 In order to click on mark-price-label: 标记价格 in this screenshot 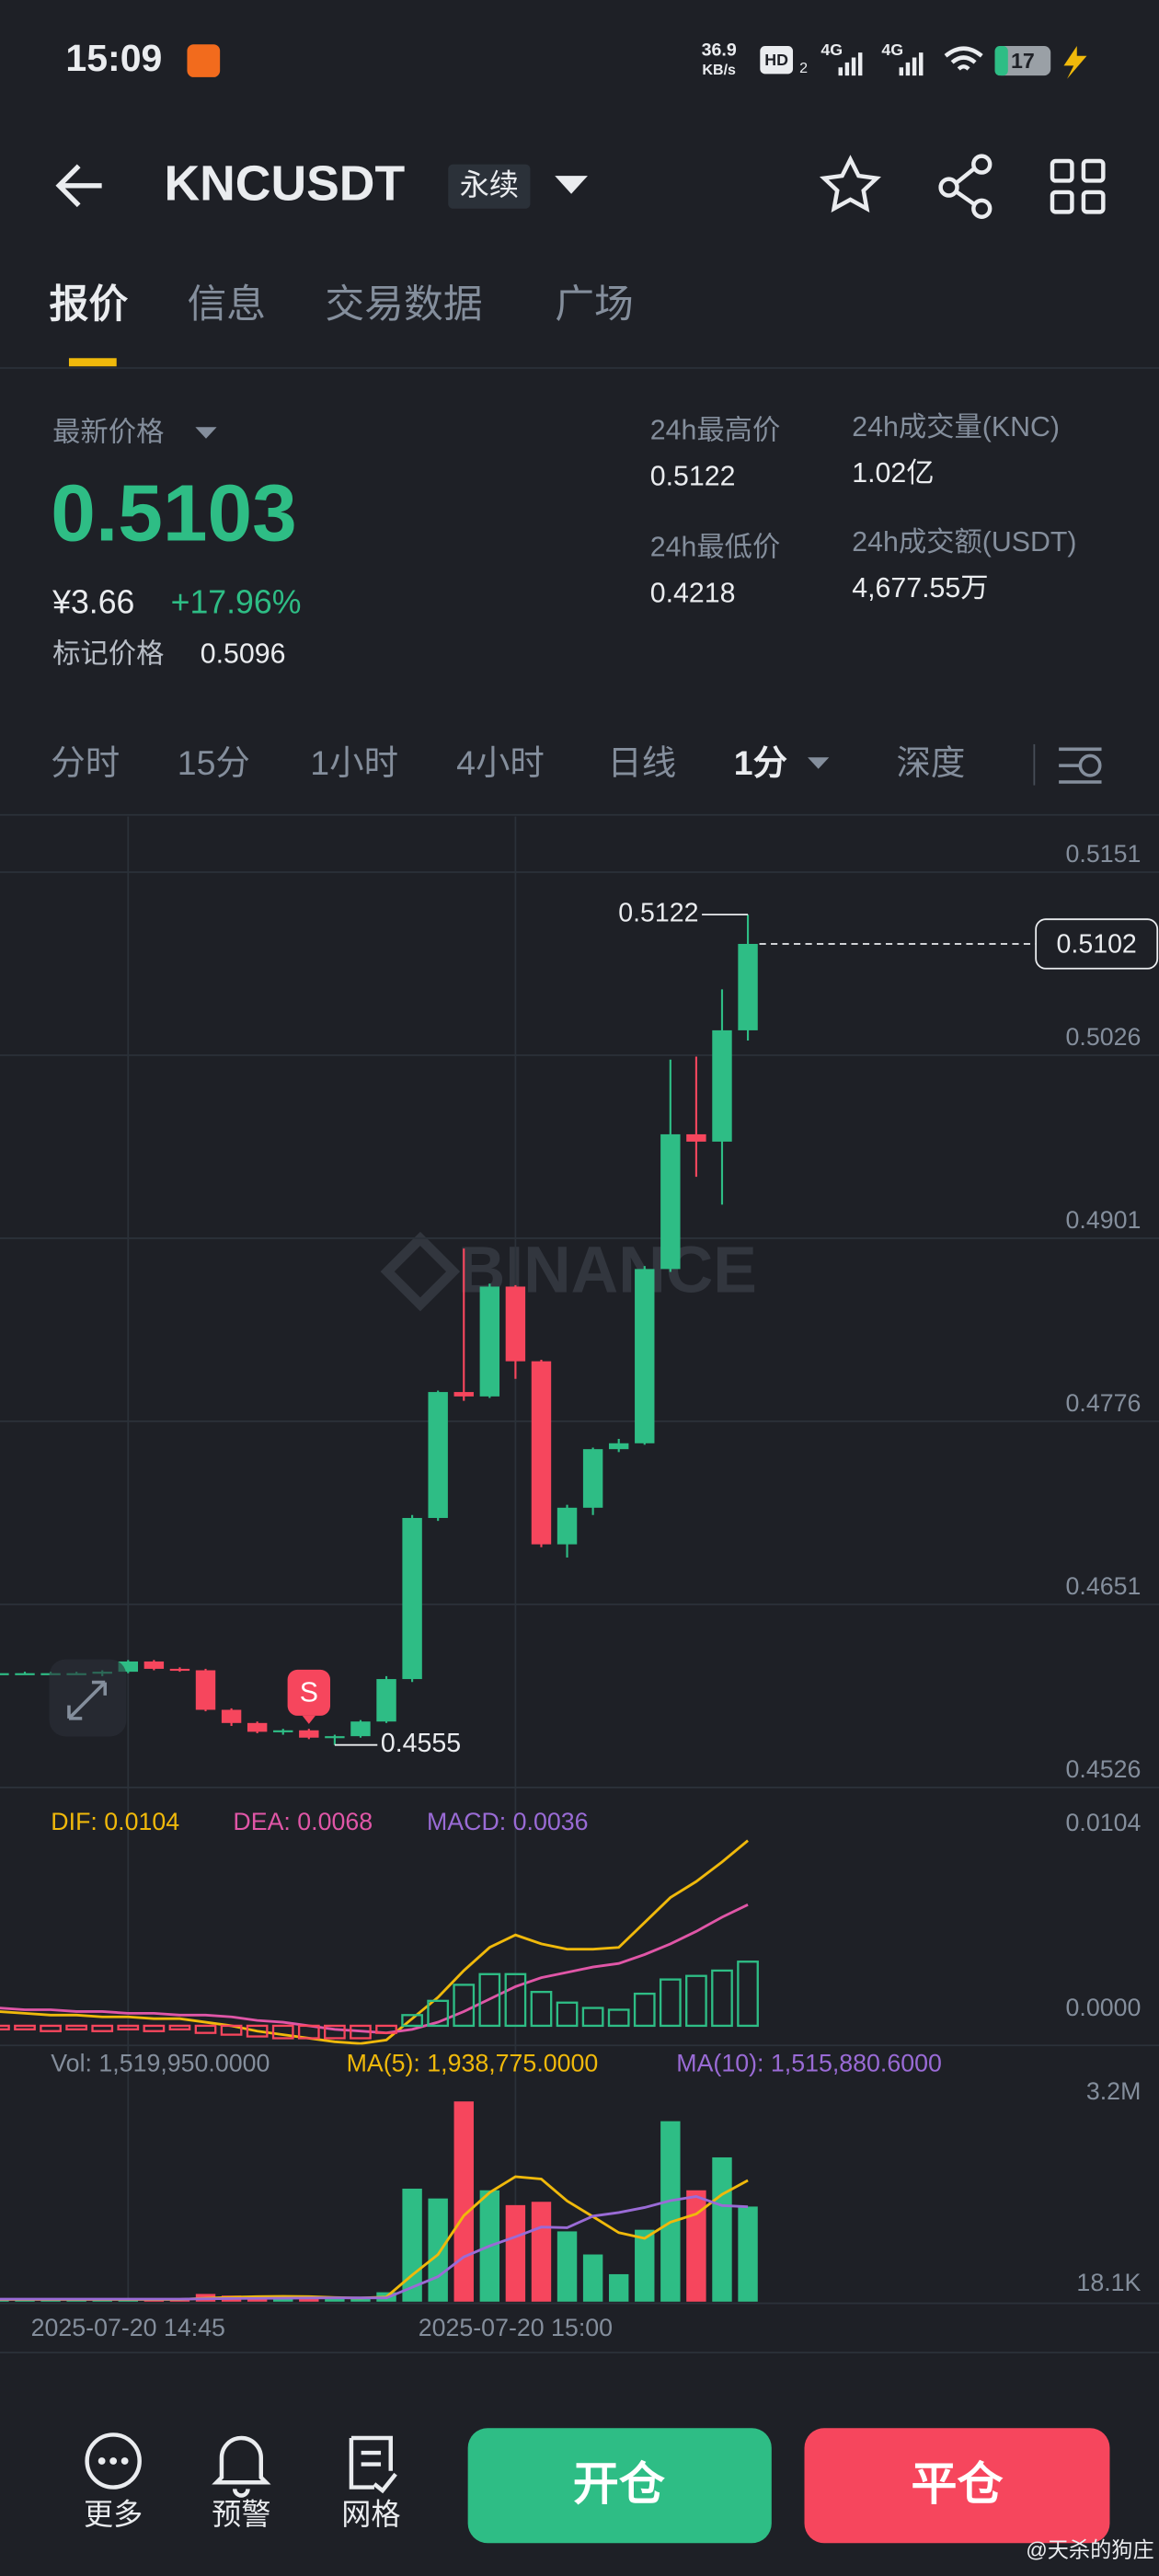, I will do `click(108, 654)`.